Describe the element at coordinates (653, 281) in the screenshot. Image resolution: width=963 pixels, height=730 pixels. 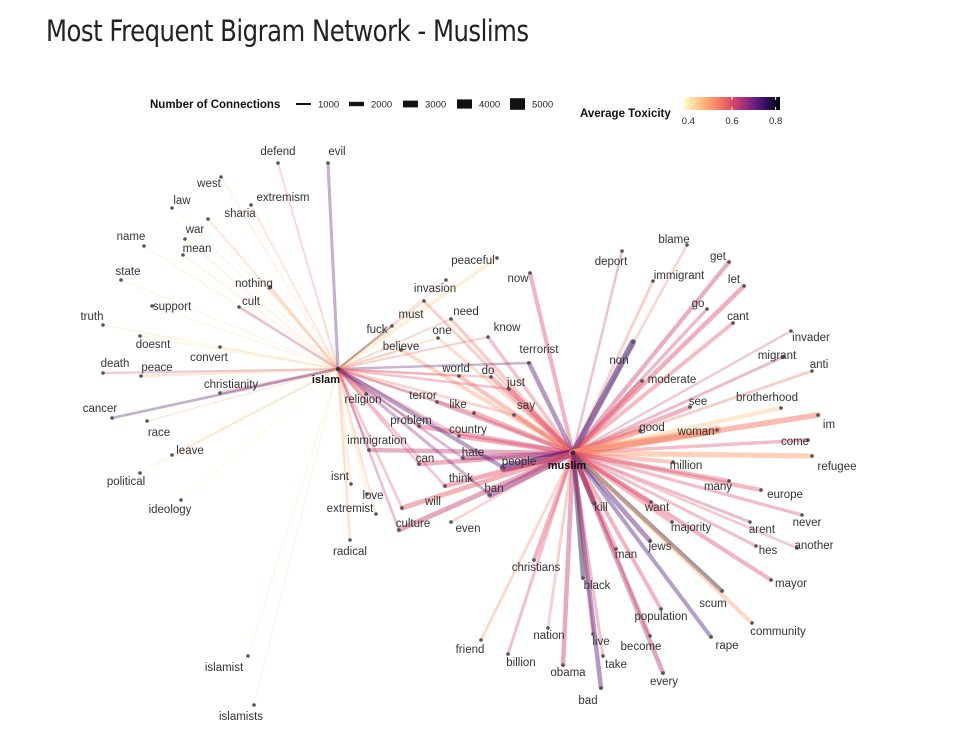
I see `node-point-immigrant` at that location.